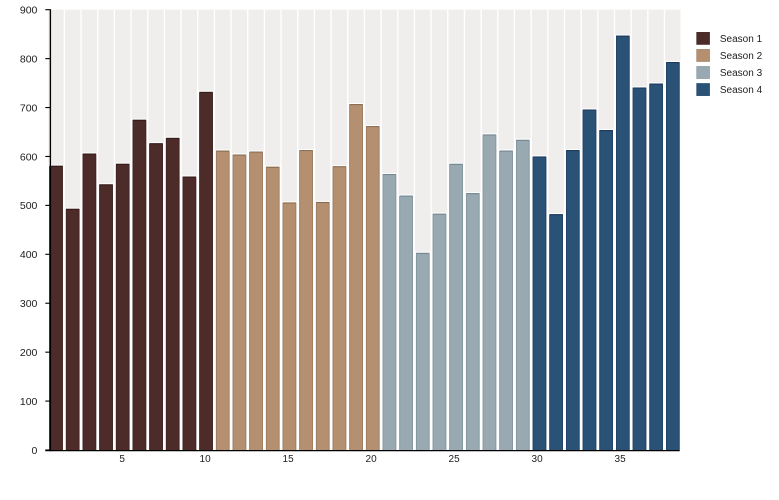 The height and width of the screenshot is (500, 779). I want to click on svg-text: 400, so click(29, 255).